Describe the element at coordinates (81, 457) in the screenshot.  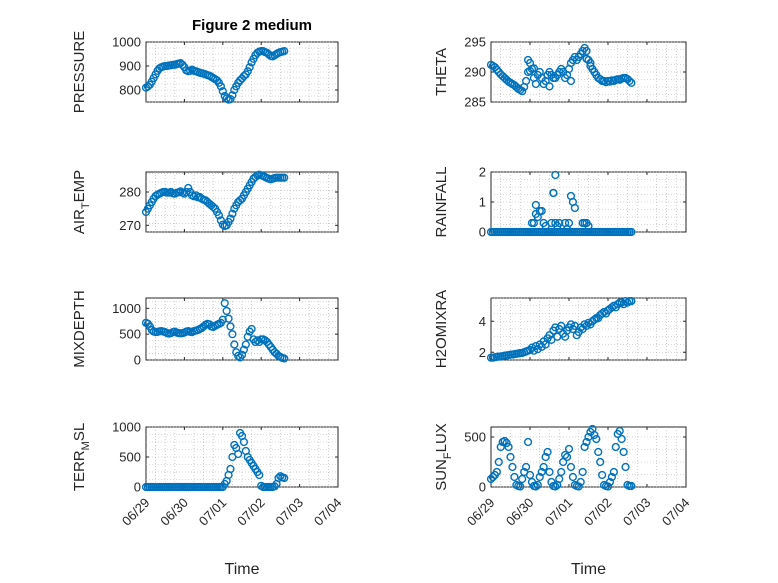
I see `terr_msl-ylabel: TERRMSL` at that location.